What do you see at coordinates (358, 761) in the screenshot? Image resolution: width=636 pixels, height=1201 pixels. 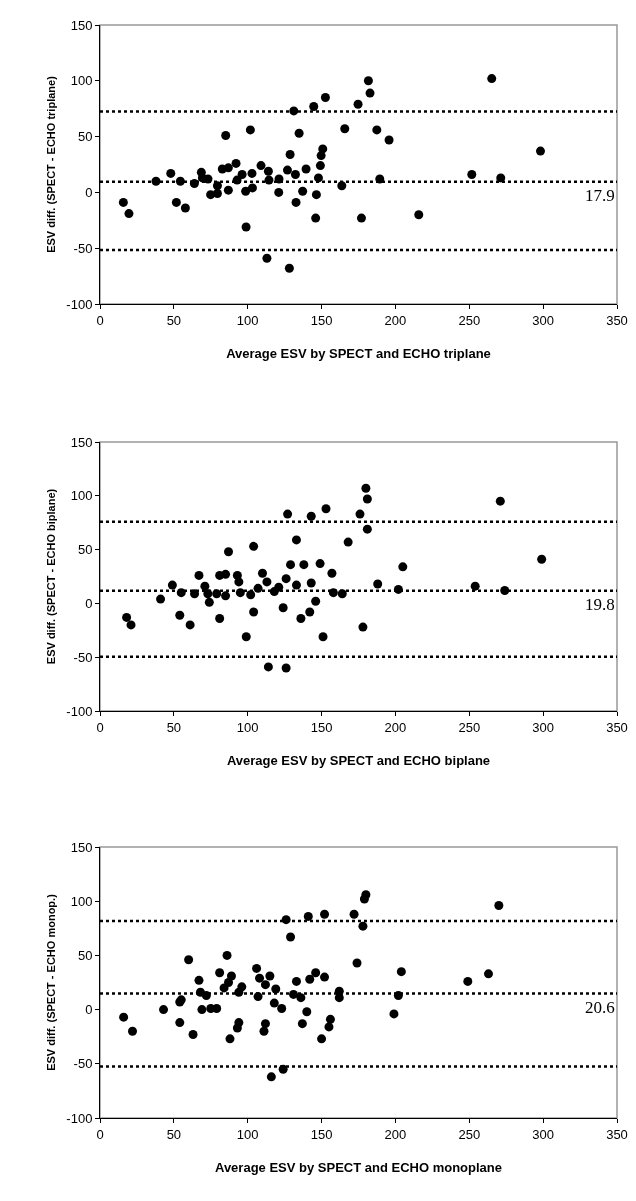 I see `x-axis-title: Average ESV by SPECT and ECHO biplane` at bounding box center [358, 761].